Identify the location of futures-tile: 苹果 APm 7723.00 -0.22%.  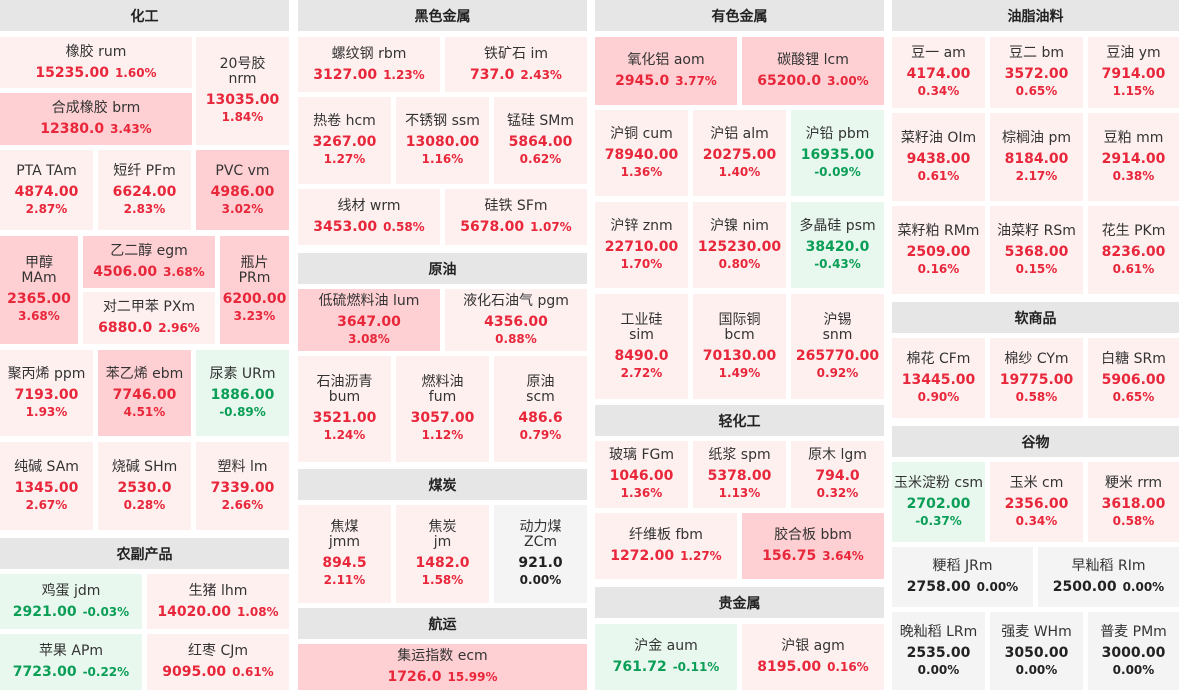
(71, 662).